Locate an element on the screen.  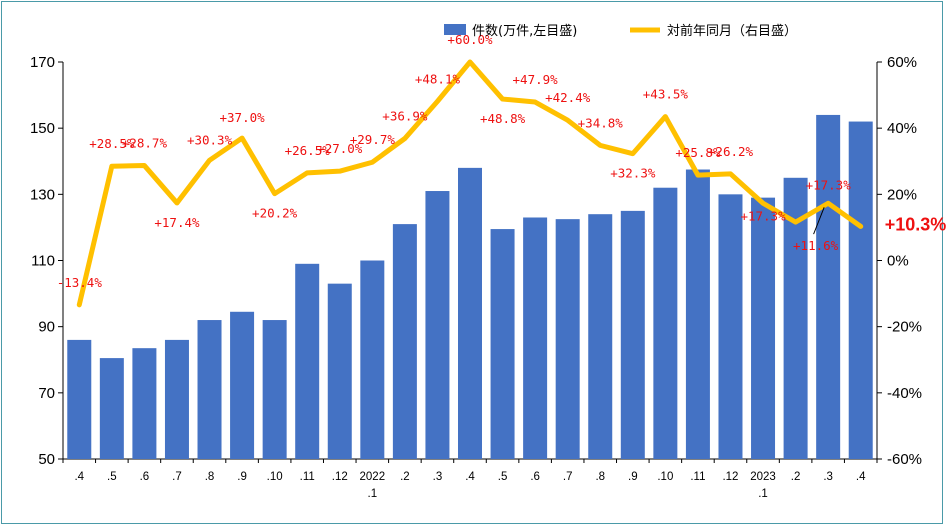
data-label: -13.4% is located at coordinates (80, 282).